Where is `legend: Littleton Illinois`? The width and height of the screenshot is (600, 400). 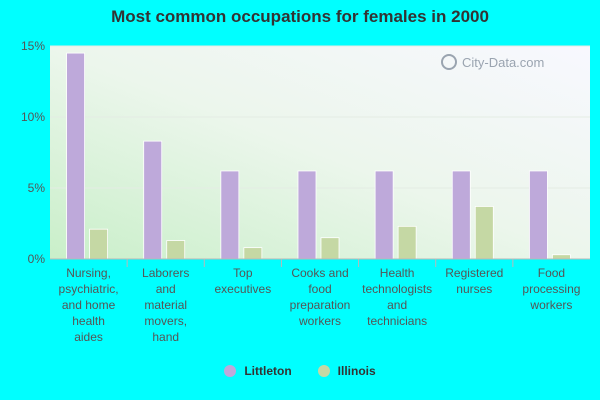 legend: Littleton Illinois is located at coordinates (300, 371).